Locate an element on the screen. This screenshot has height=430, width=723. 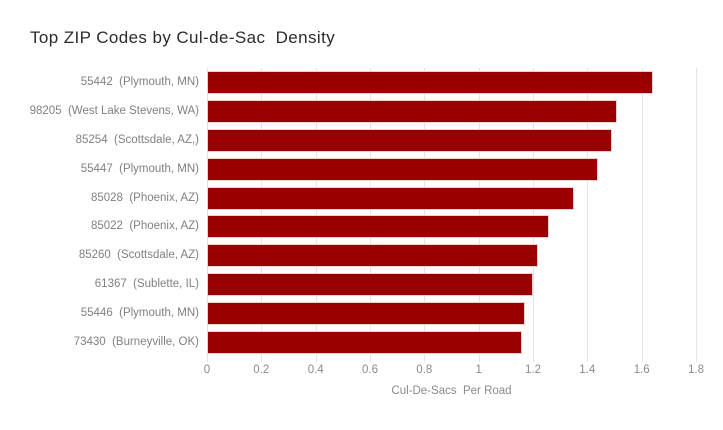
x-tick-label: 1.6 is located at coordinates (641, 370).